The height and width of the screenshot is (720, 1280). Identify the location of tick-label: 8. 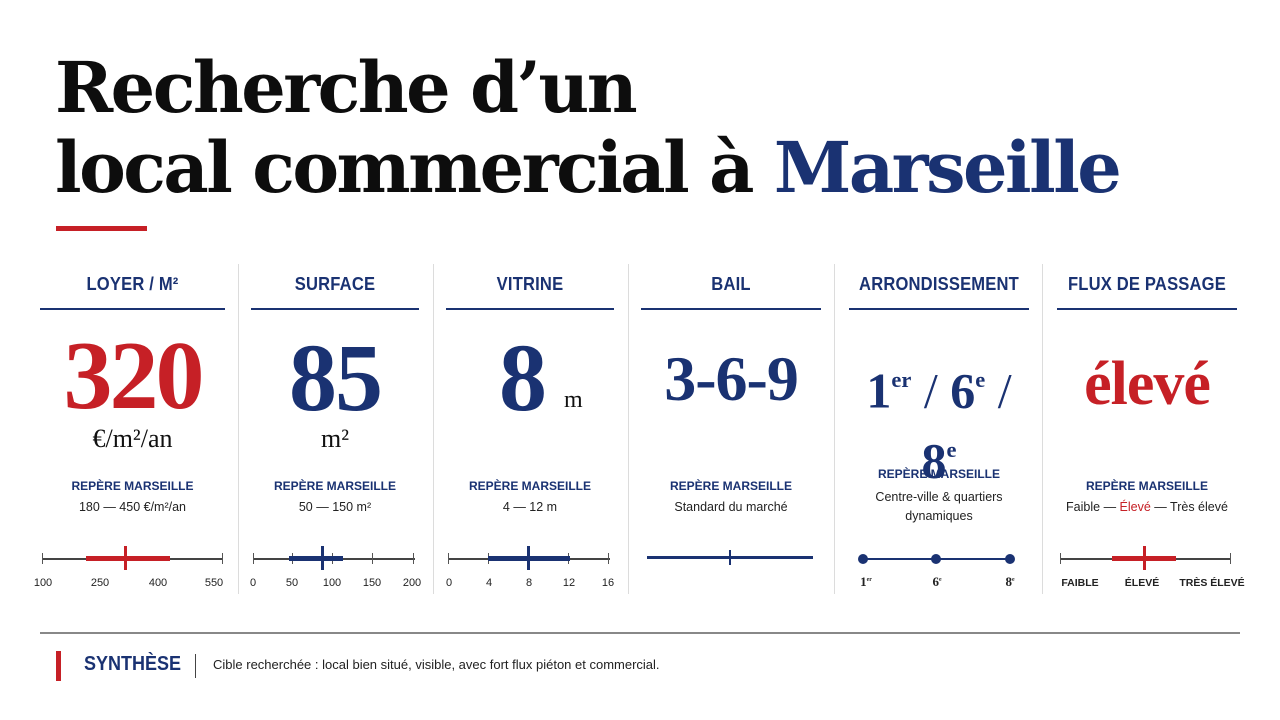
(529, 583).